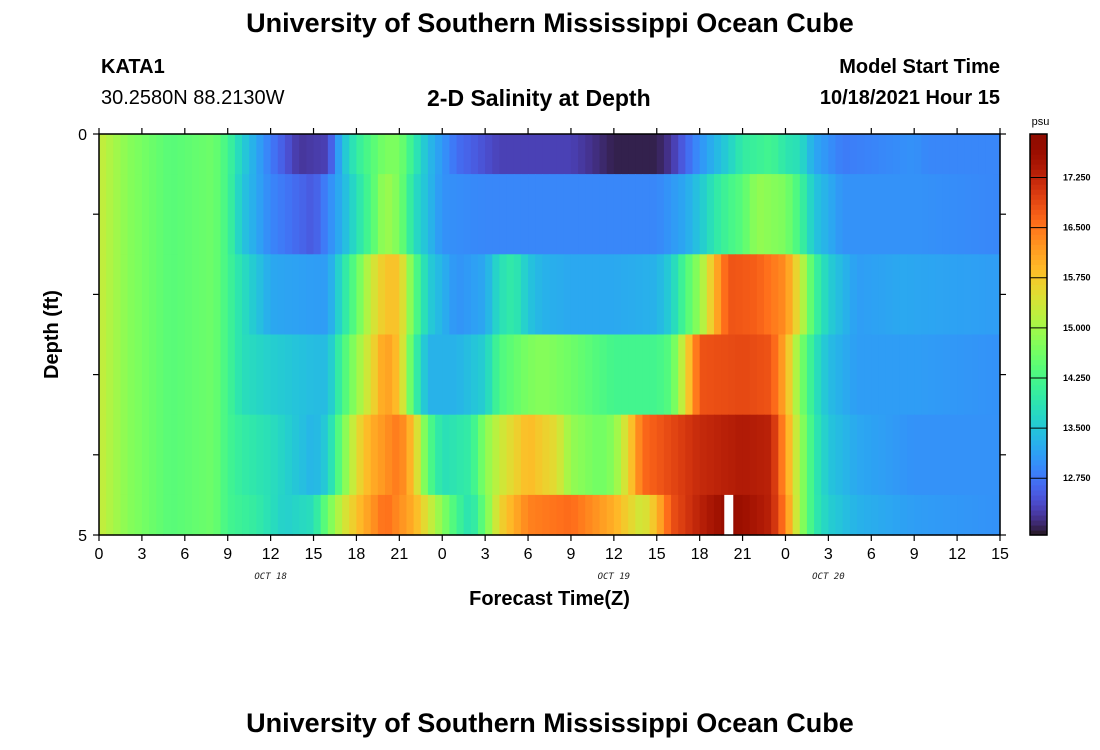 The image size is (1100, 750). I want to click on colorbar-frame, so click(1038, 334).